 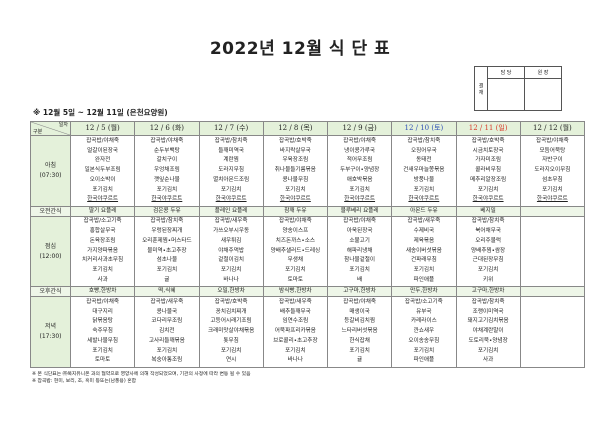 What do you see at coordinates (295, 179) in the screenshot?
I see `menu-item: 콩나물무침` at bounding box center [295, 179].